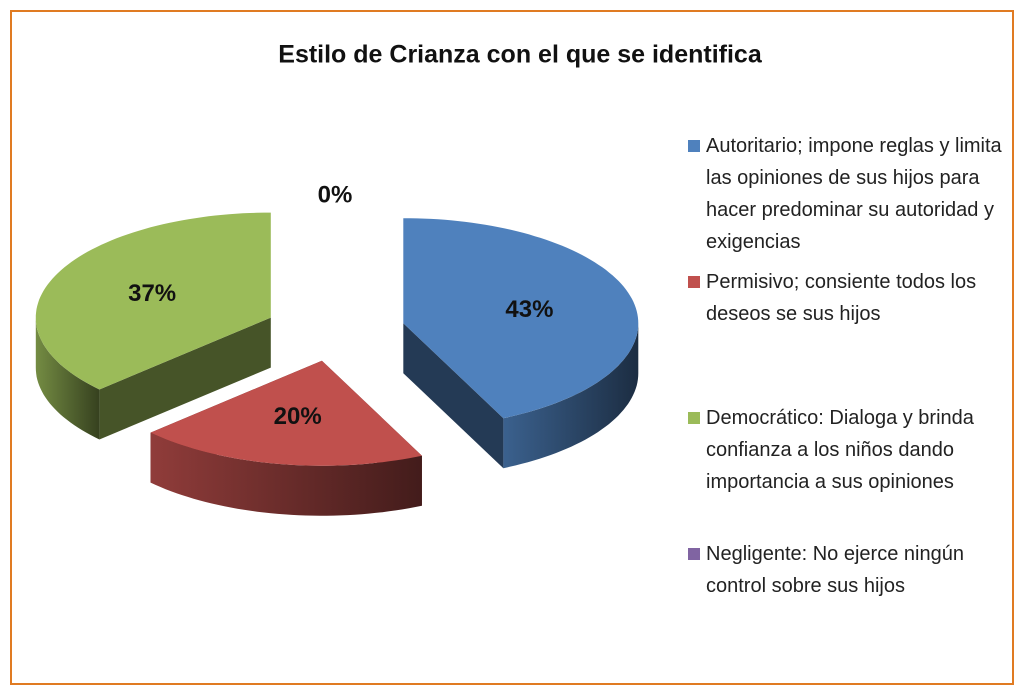 The image size is (1024, 685). I want to click on data-label: 0%, so click(335, 195).